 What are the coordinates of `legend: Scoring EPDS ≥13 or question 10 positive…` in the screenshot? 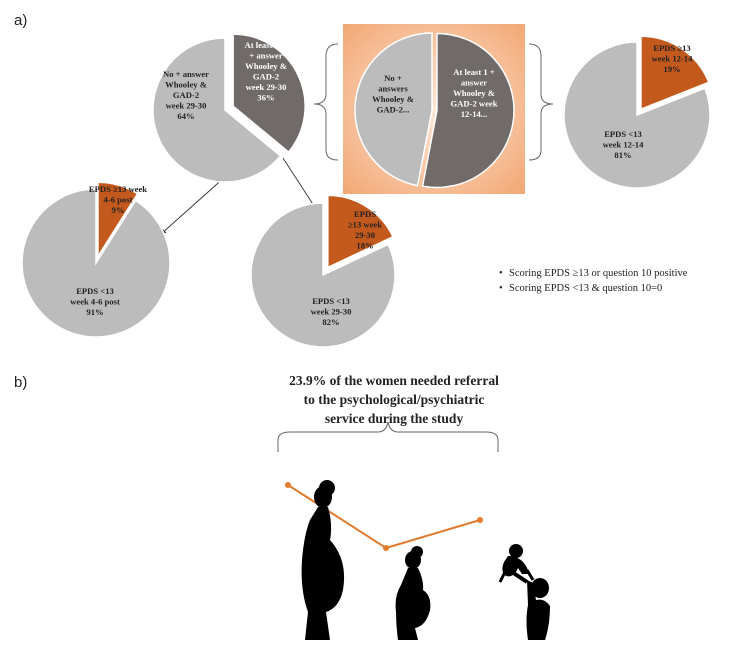 It's located at (592, 281).